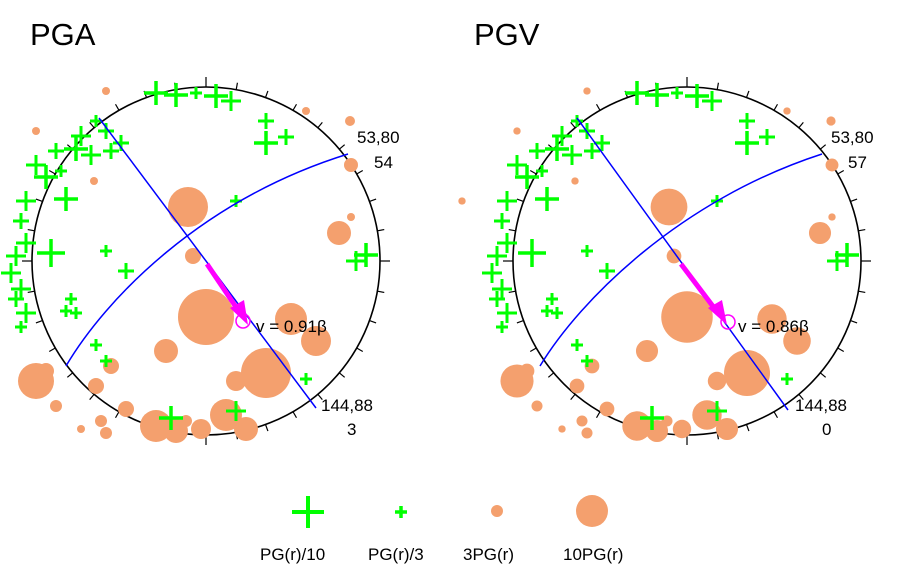 The image size is (900, 571). I want to click on legend: PG(r)/10 PG(r)/3 3PG(r) 10PG(r), so click(441, 529).